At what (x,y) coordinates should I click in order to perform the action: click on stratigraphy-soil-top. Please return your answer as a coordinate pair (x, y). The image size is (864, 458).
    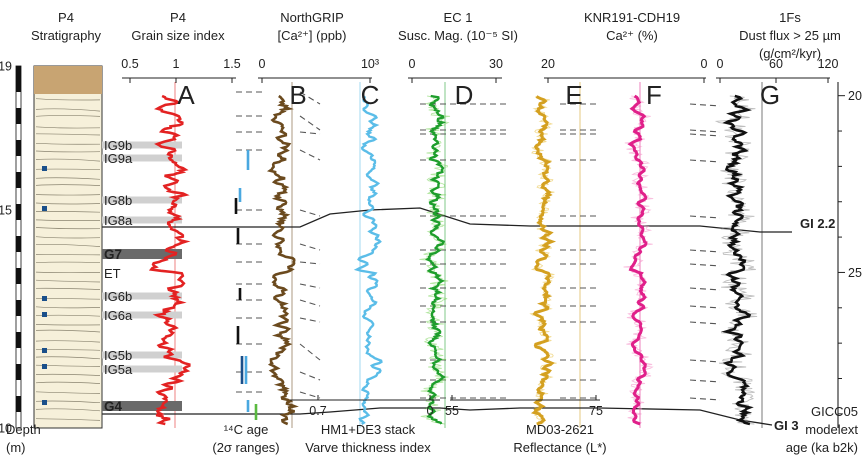
    Looking at the image, I should click on (68, 80).